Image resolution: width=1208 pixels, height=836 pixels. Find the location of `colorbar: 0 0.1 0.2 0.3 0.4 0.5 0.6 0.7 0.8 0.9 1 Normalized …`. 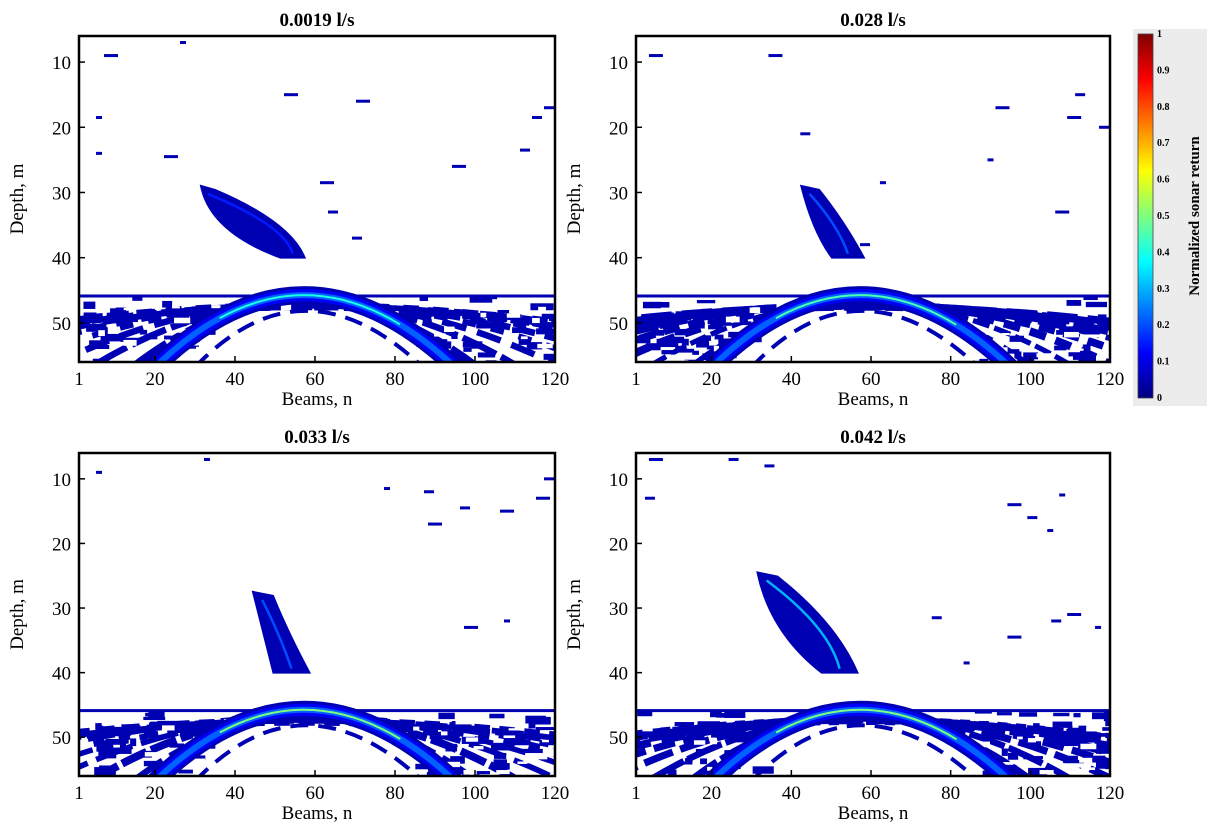

colorbar: 0 0.1 0.2 0.3 0.4 0.5 0.6 0.7 0.8 0.9 1 Normalized … is located at coordinates (1170, 217).